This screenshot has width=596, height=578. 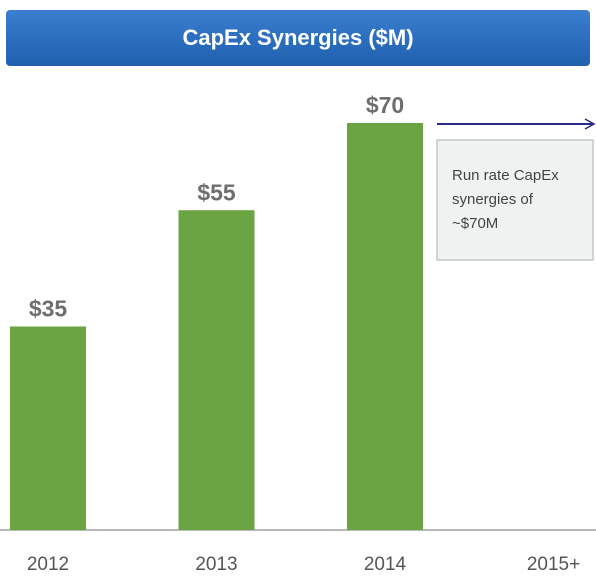 What do you see at coordinates (505, 175) in the screenshot?
I see `annotation-line: Run rate CapEx` at bounding box center [505, 175].